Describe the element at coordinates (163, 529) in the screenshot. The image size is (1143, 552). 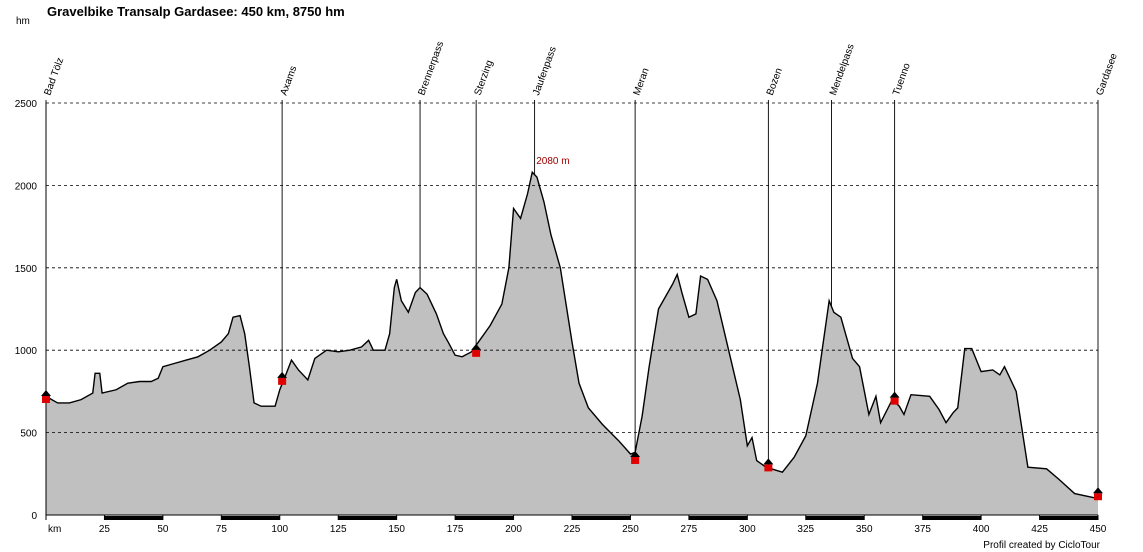
I see `x-tick-label: 50` at that location.